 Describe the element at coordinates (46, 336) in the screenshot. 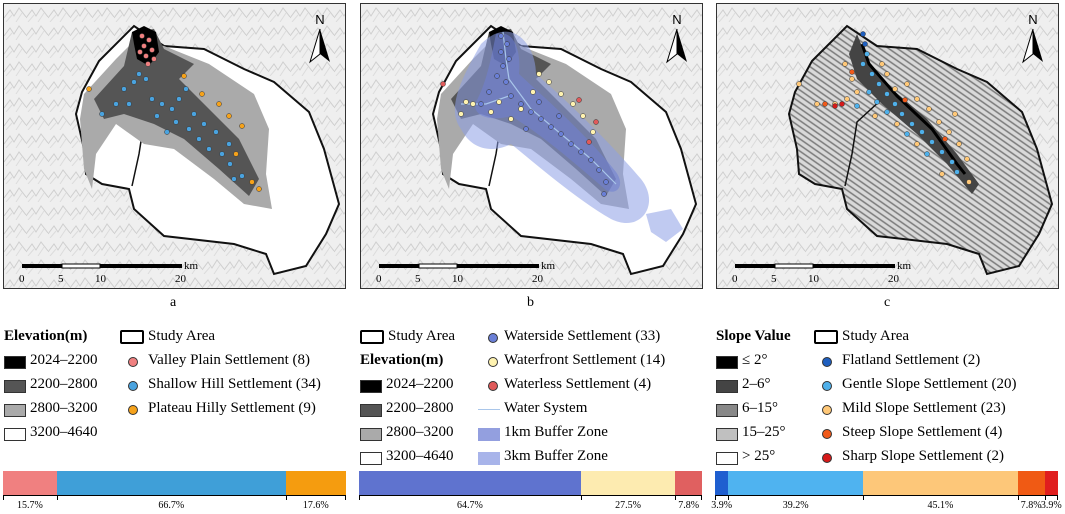

I see `legend-a-title: Elevation(m)` at that location.